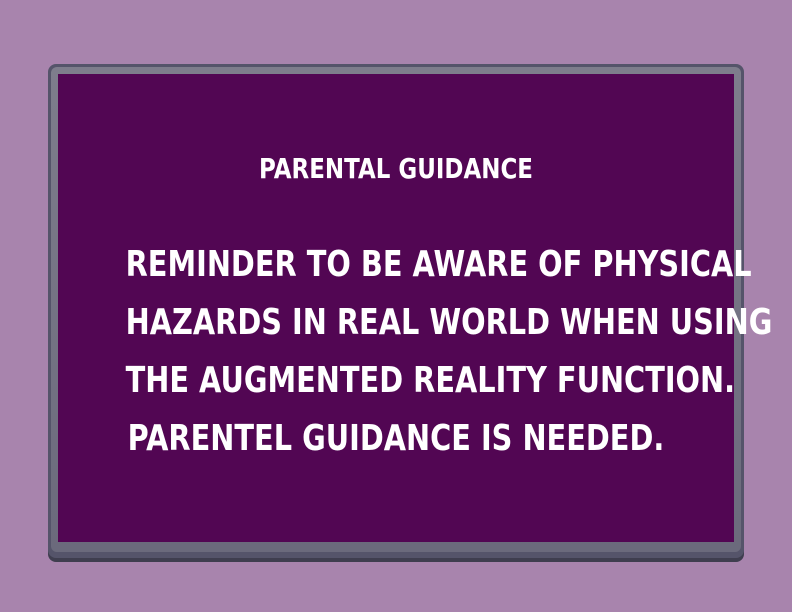 This screenshot has width=792, height=612. Describe the element at coordinates (449, 322) in the screenshot. I see `message-line-2: HAZARDS IN REAL WORLD WHEN USING` at that location.